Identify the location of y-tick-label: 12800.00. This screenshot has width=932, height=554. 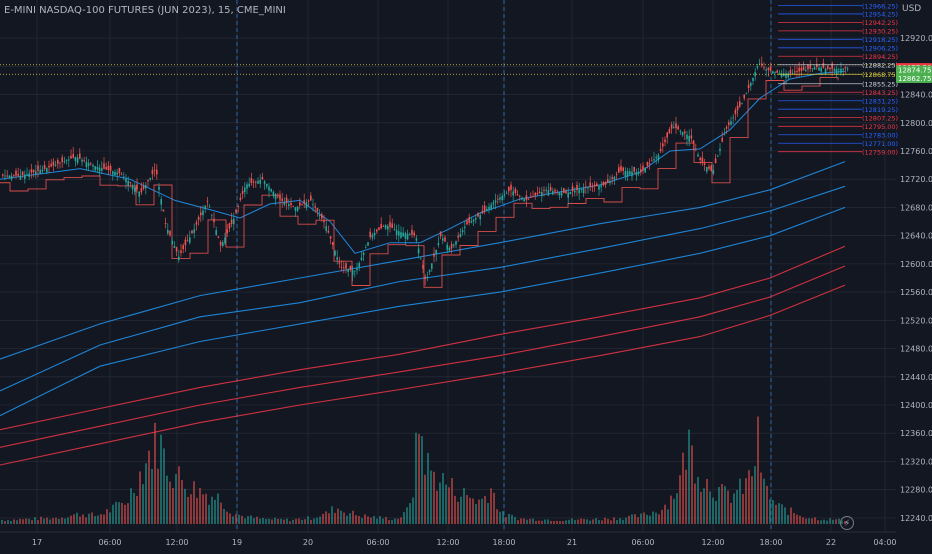
(916, 123).